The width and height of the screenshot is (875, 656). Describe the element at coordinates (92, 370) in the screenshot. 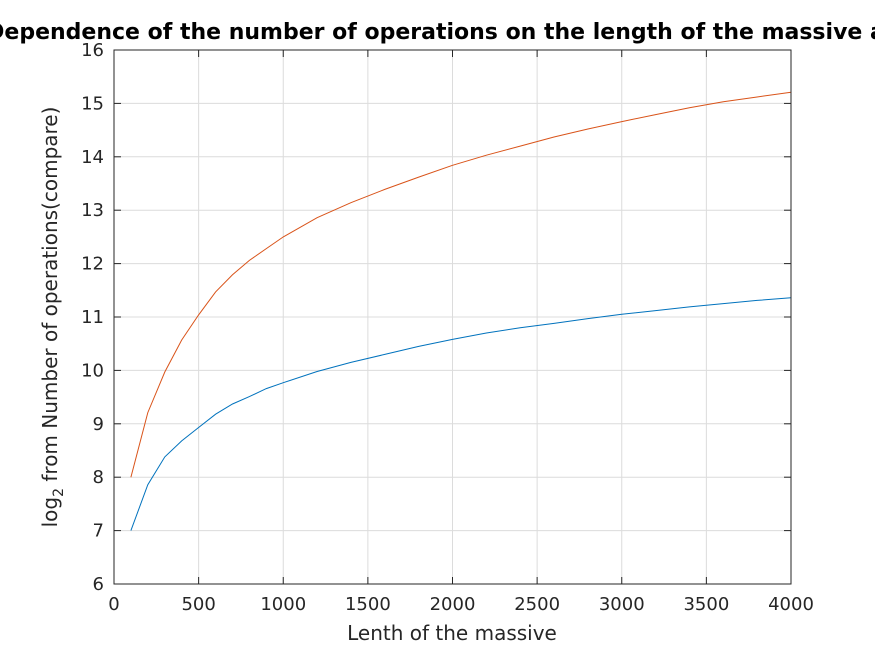

I see `y-tick-label: 10` at that location.